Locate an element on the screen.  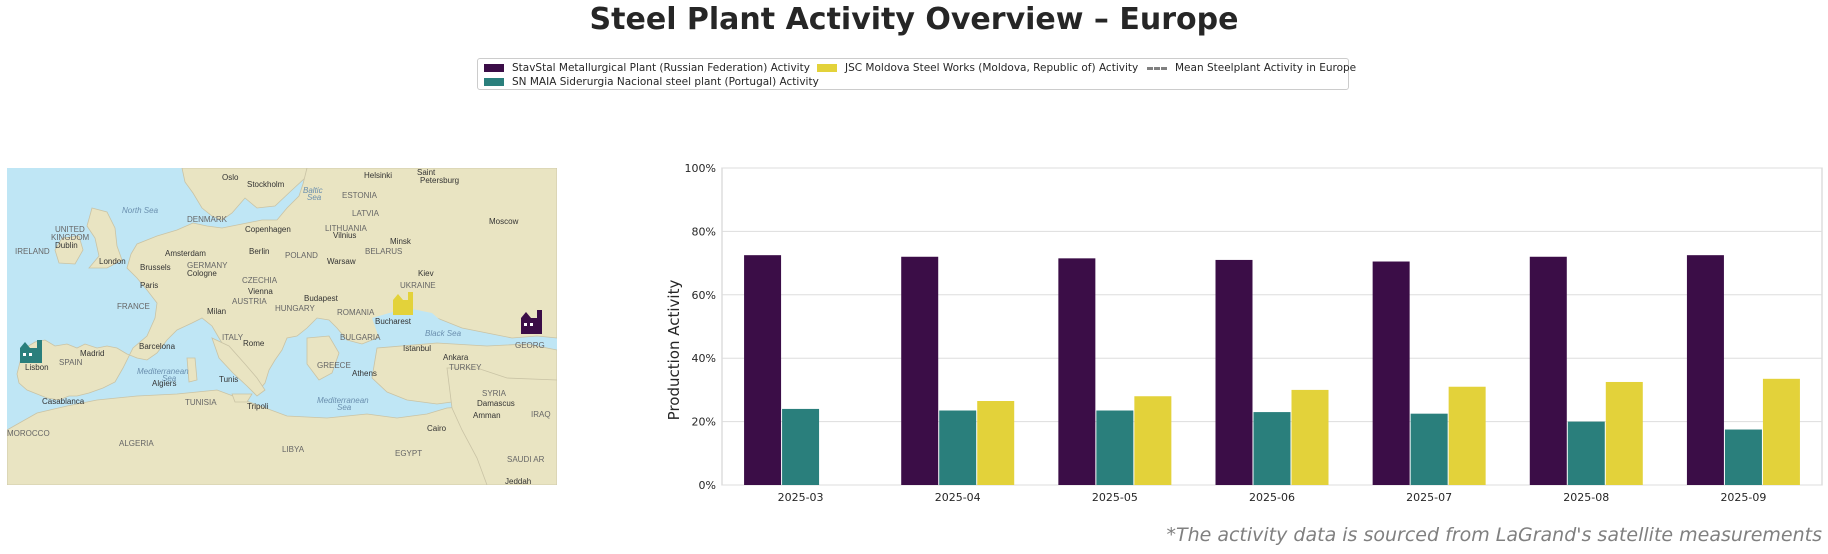
map-label-berlin: Berlin is located at coordinates (259, 251).